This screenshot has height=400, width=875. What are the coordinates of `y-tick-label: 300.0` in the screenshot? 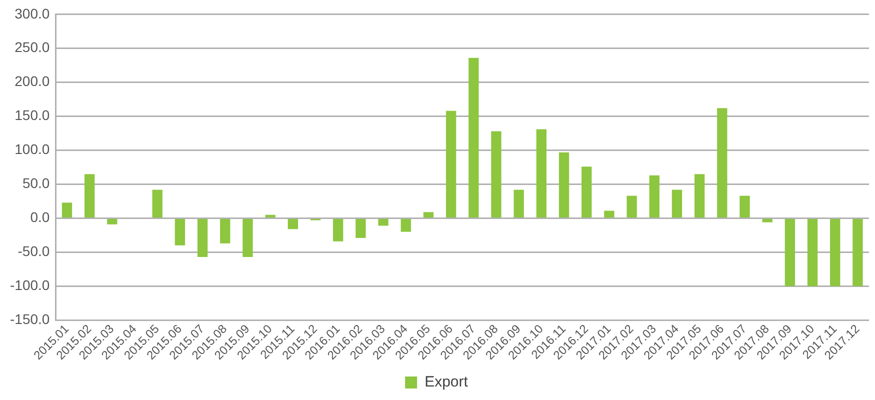 It's located at (32, 13).